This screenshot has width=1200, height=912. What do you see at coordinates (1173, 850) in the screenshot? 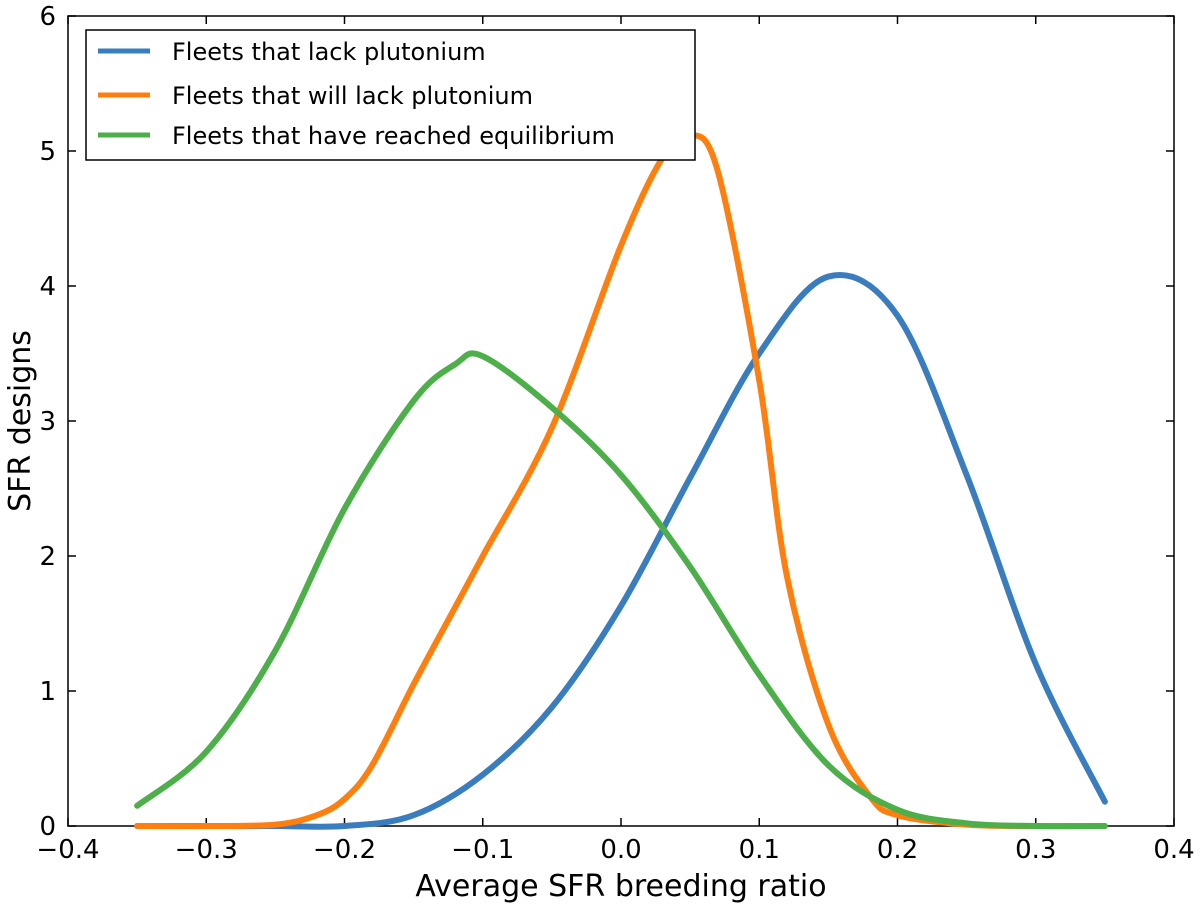
I see `x-tick-label: 0.4` at bounding box center [1173, 850].